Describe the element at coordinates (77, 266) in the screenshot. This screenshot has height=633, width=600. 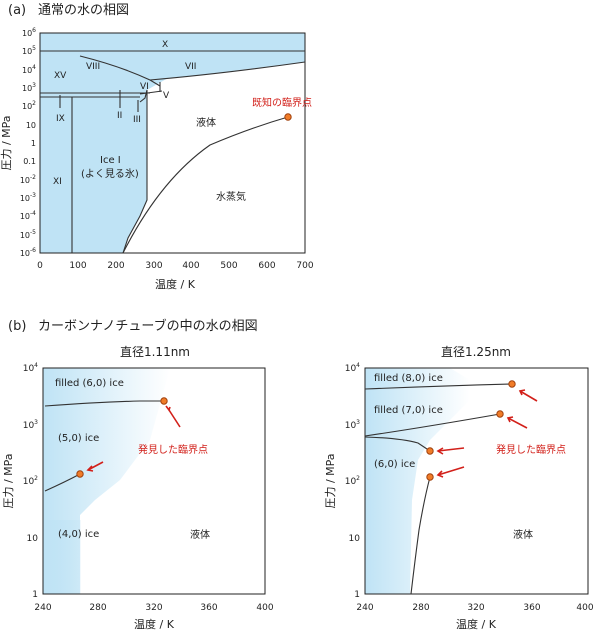
I see `x-tick-label: 100` at that location.